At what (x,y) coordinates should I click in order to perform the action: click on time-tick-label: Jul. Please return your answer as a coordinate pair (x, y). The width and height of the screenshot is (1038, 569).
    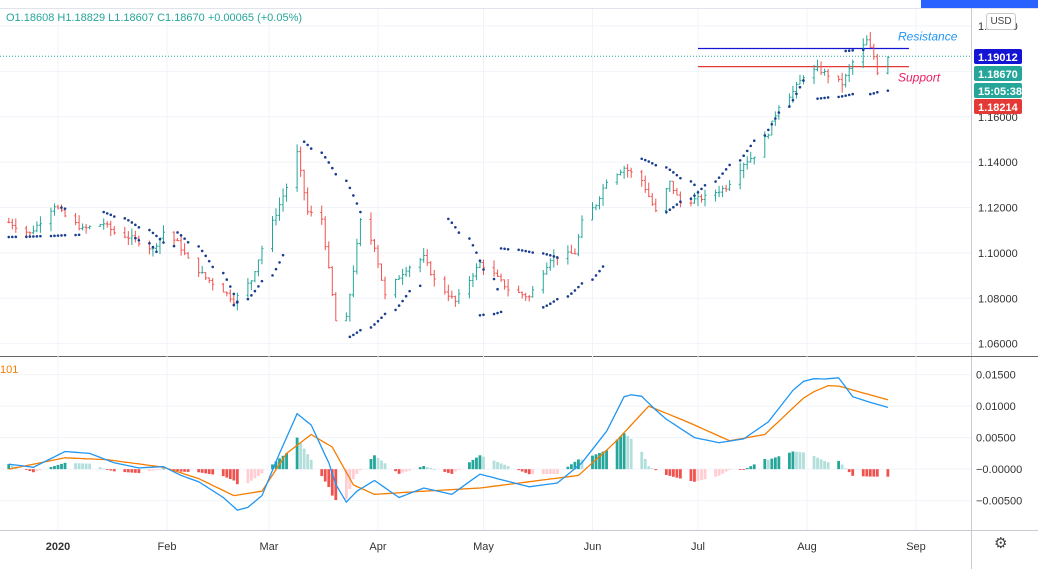
    Looking at the image, I should click on (698, 547).